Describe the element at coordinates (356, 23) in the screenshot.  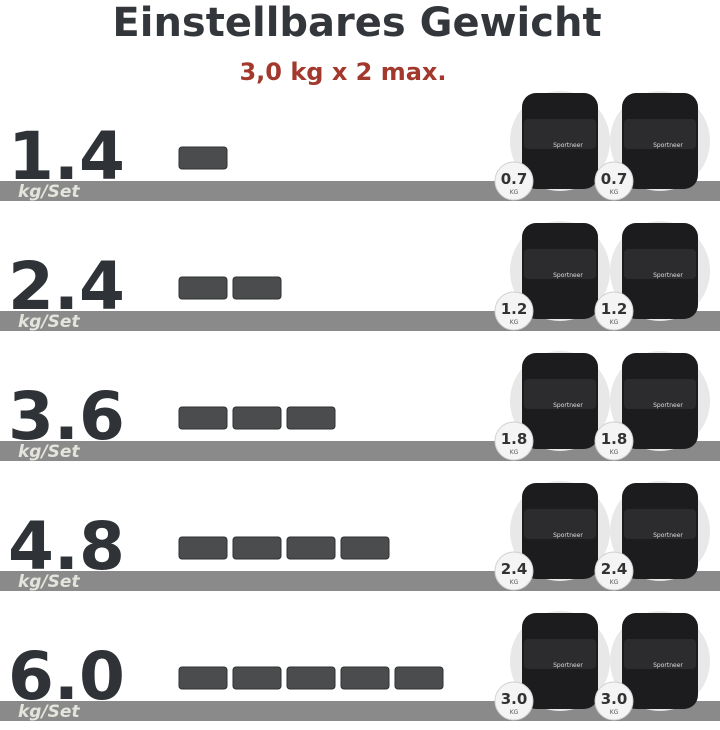
I see `title: Einstellbares Gewicht` at that location.